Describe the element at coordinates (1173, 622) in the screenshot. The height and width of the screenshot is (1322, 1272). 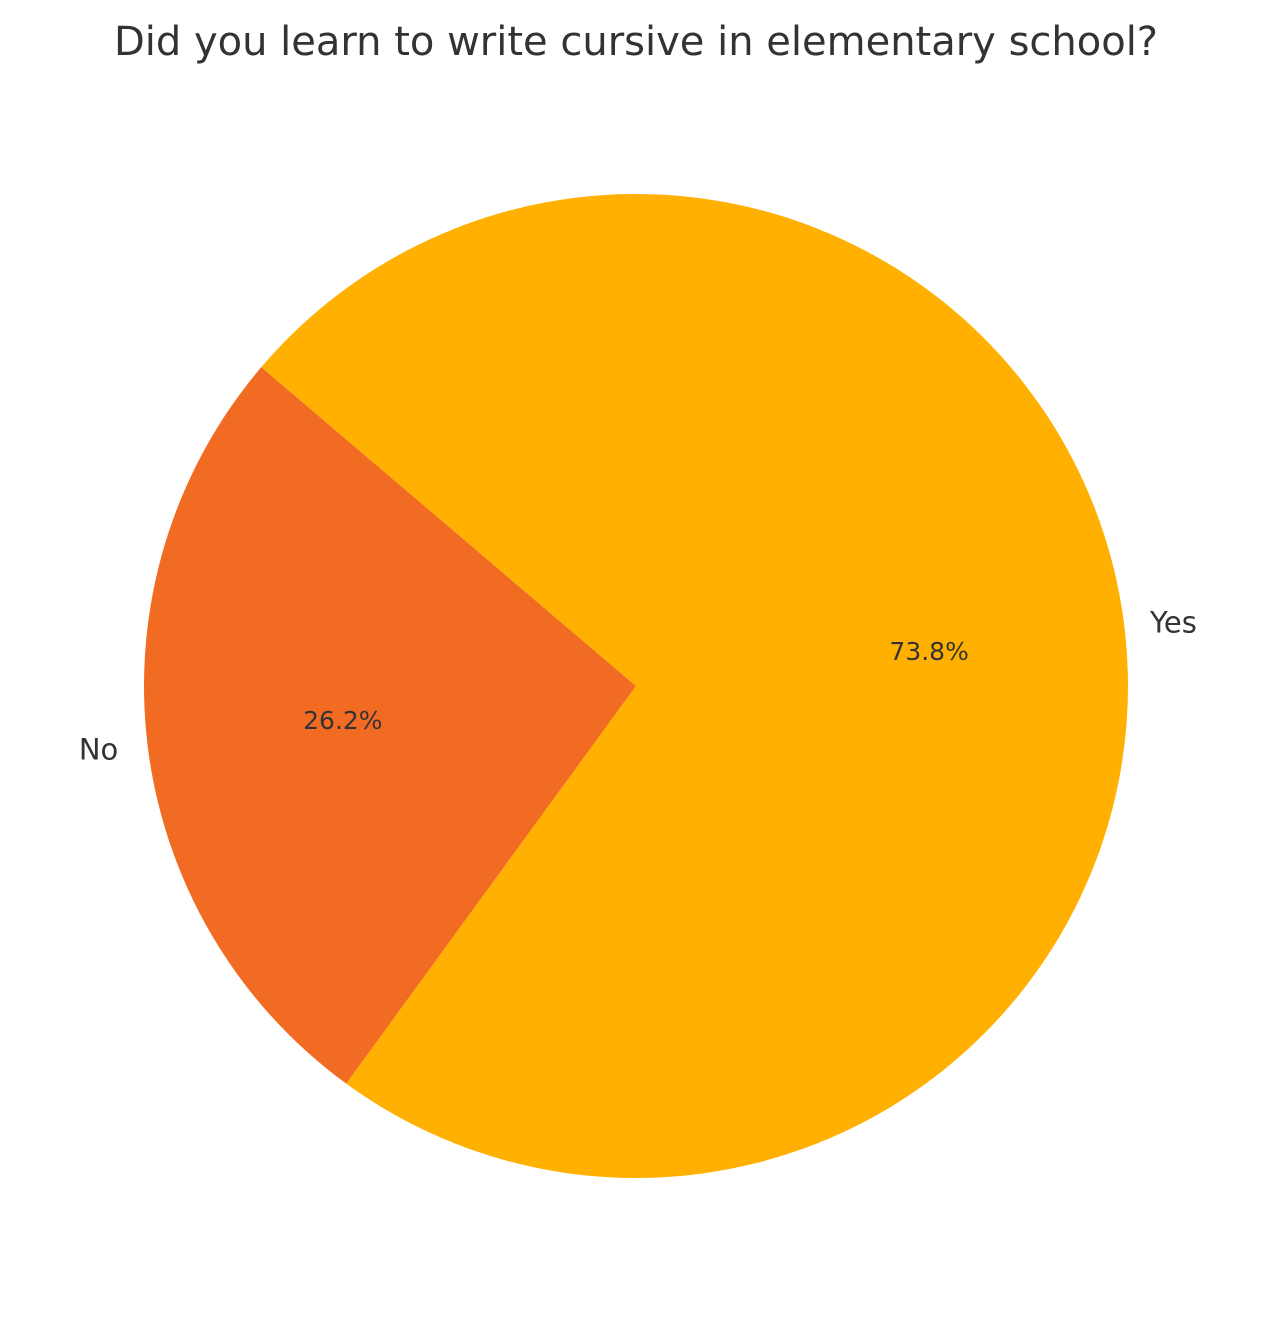
I see `slice-label-yes: Yes` at that location.